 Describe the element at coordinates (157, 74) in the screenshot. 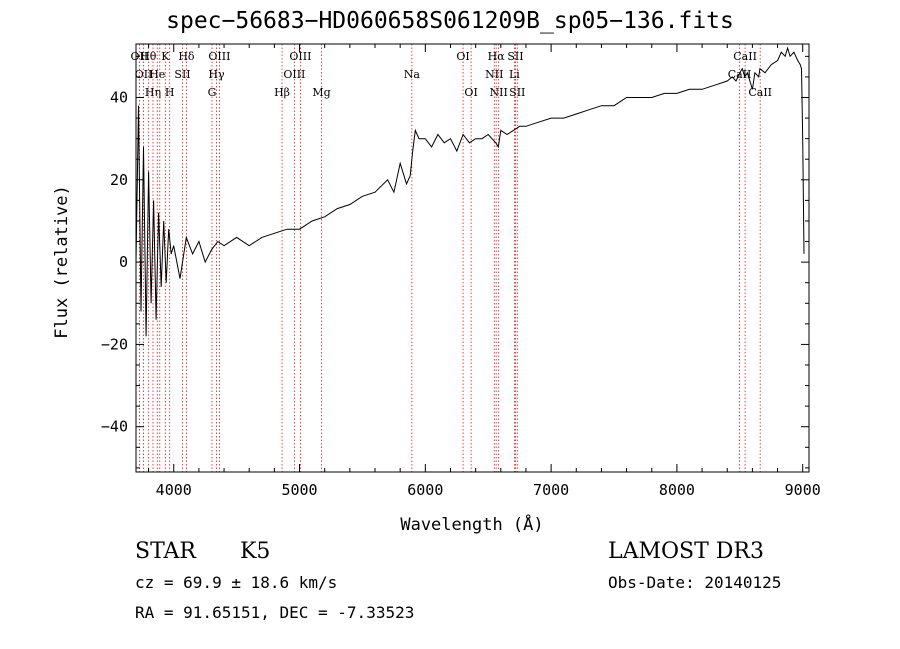

I see `line-label: He` at that location.